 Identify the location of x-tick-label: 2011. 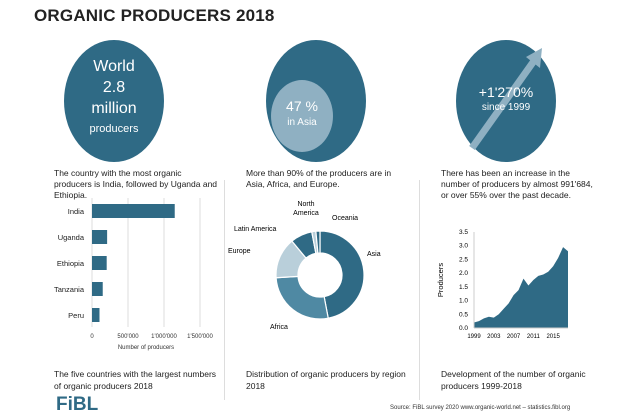
(534, 337).